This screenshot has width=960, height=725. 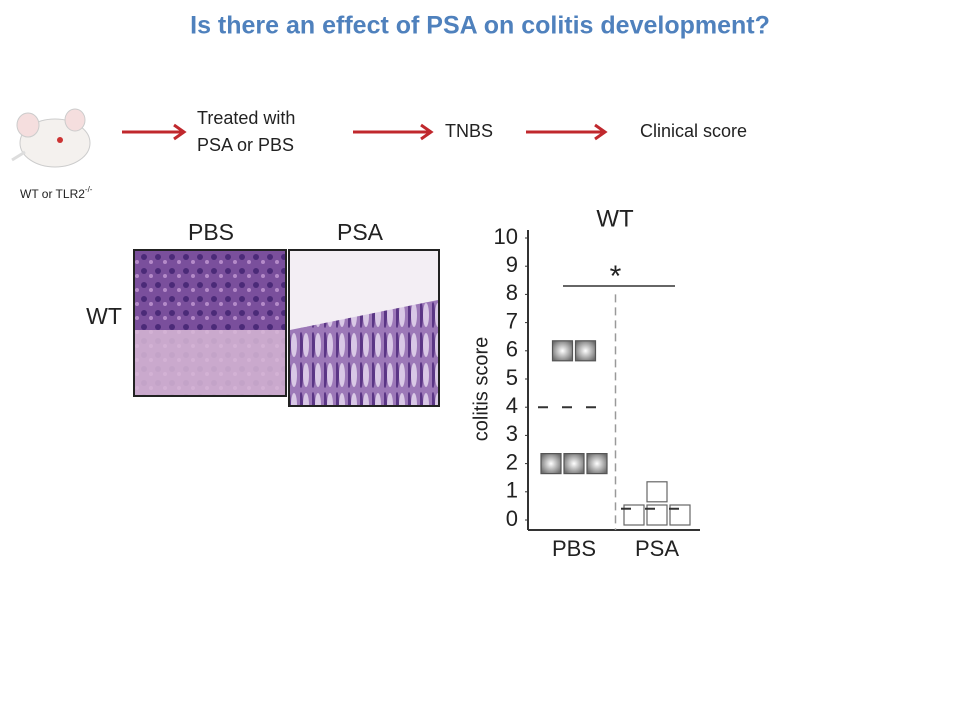 What do you see at coordinates (246, 118) in the screenshot?
I see `step-1-line: Treated with` at bounding box center [246, 118].